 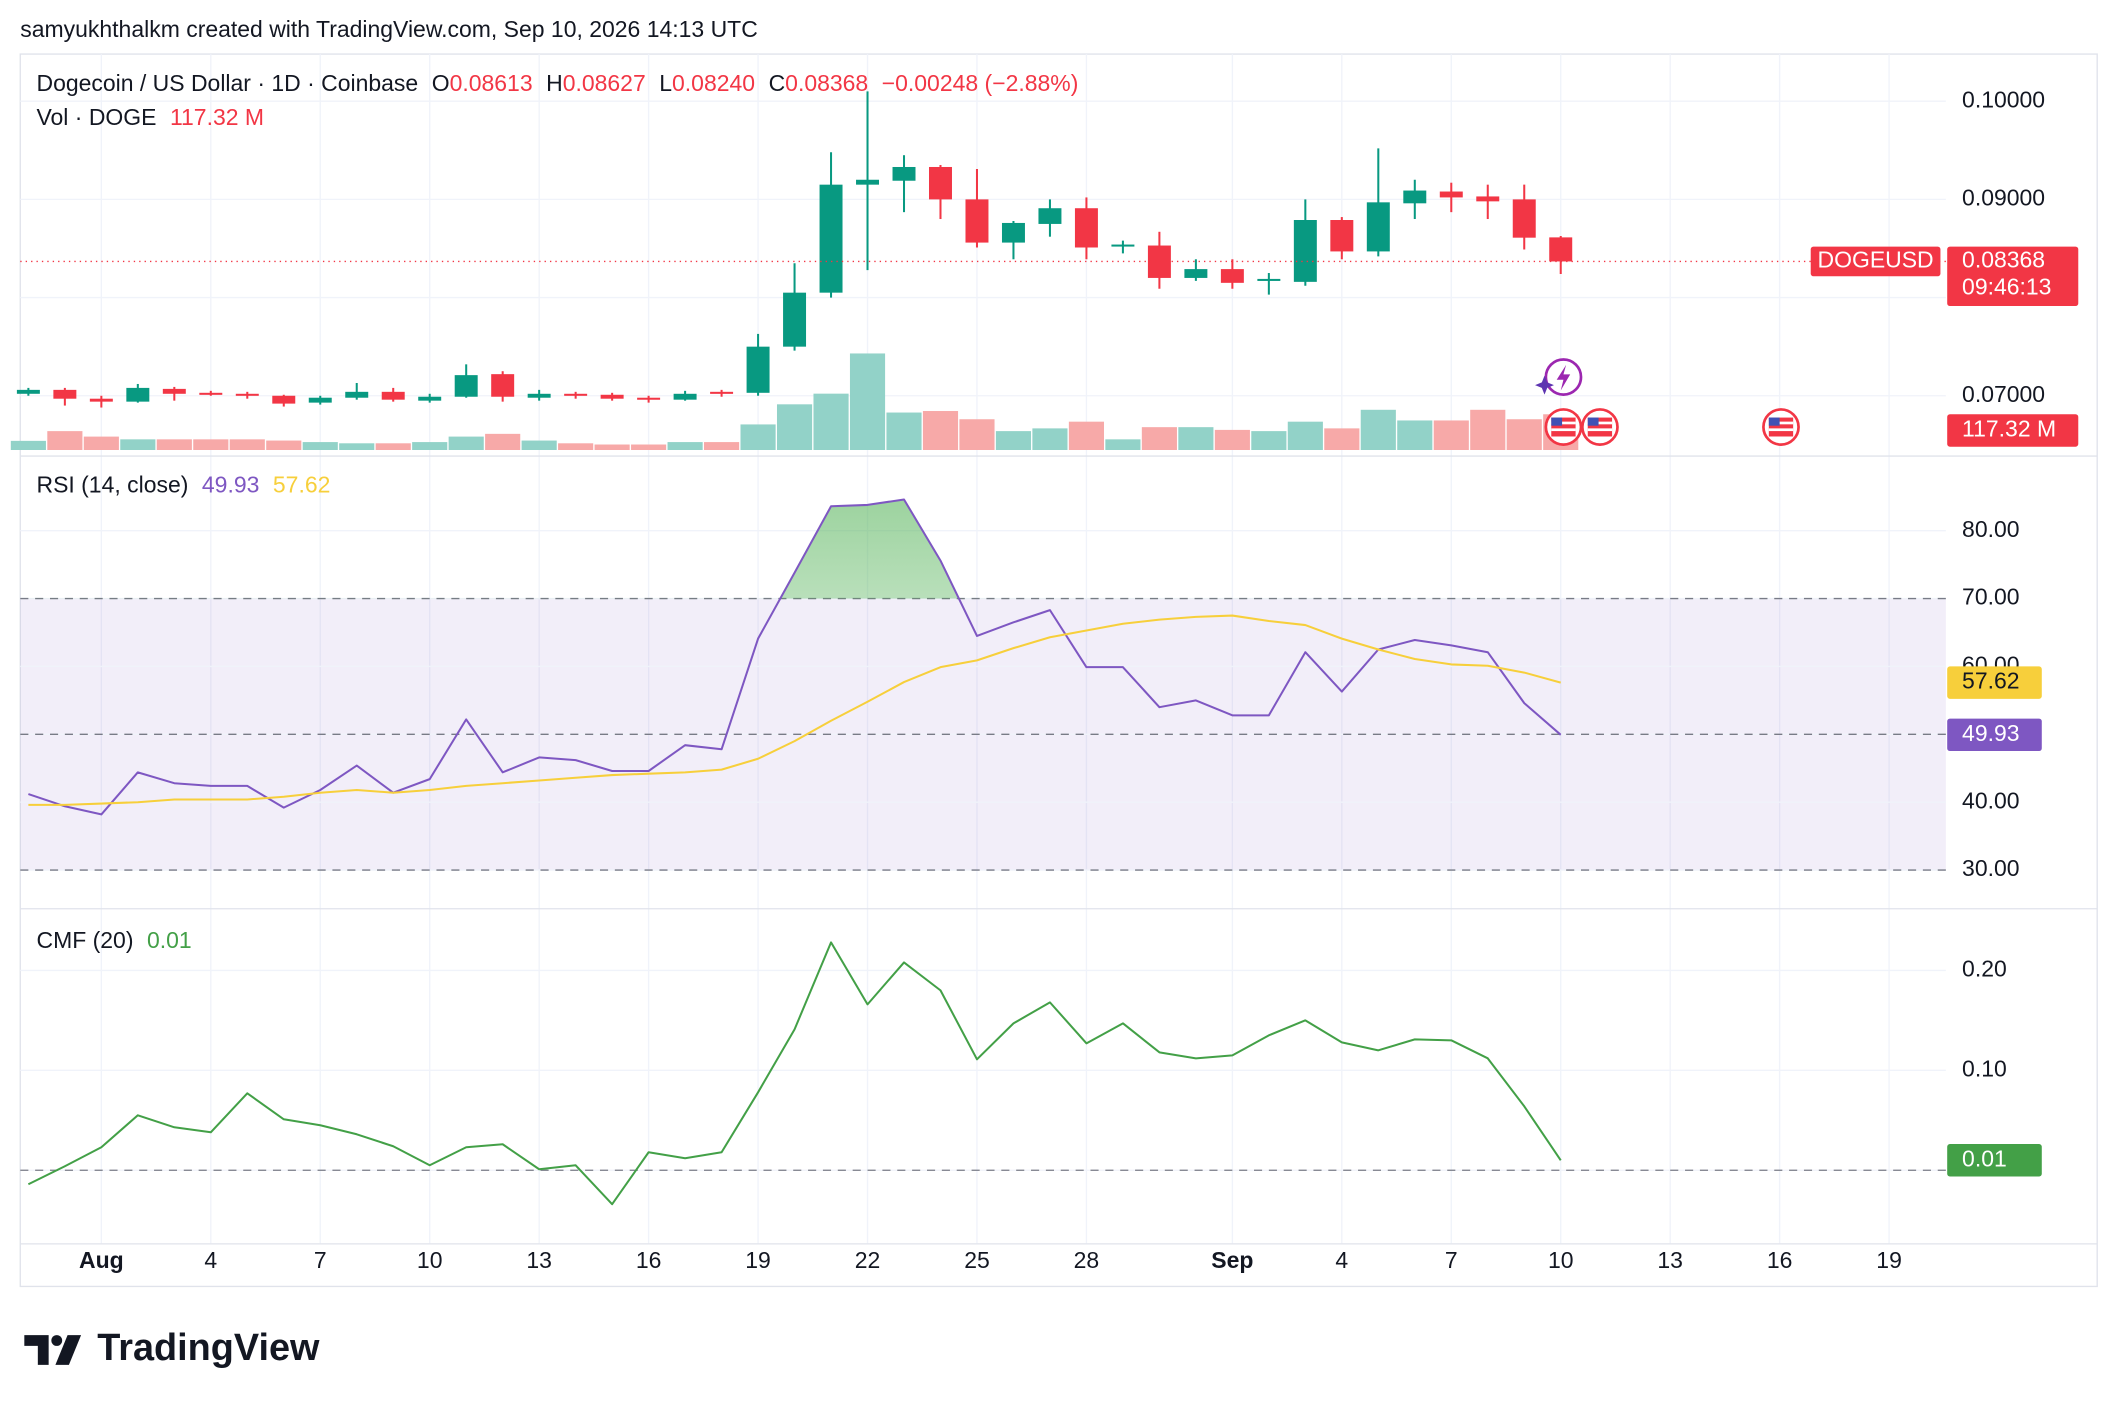 What do you see at coordinates (227, 83) in the screenshot?
I see `chart-title: Dogecoin / US Dollar · 1D · Coinbase` at bounding box center [227, 83].